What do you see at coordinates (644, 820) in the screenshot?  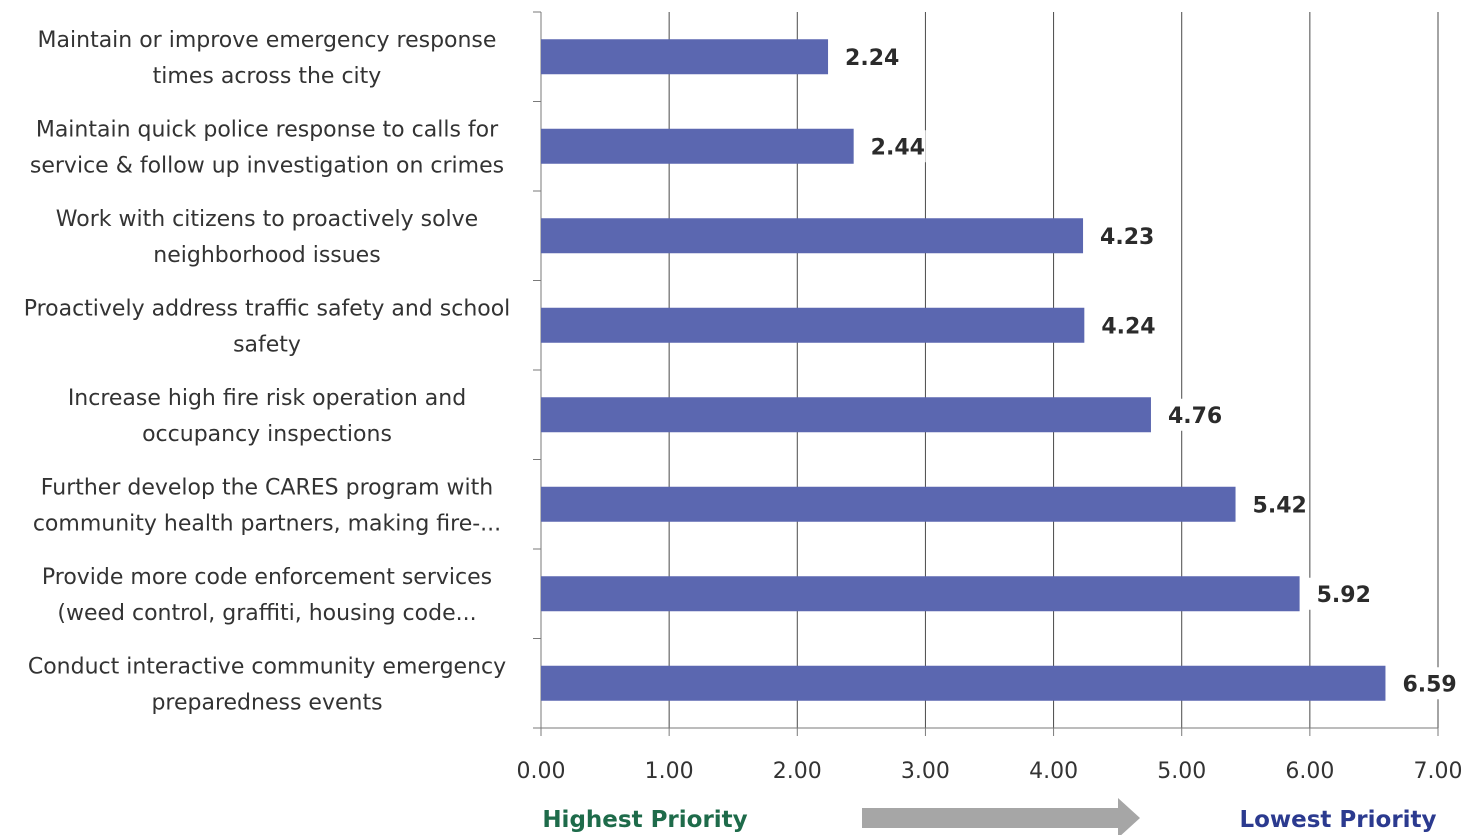 I see `highest-priority-label: Highest Priority` at bounding box center [644, 820].